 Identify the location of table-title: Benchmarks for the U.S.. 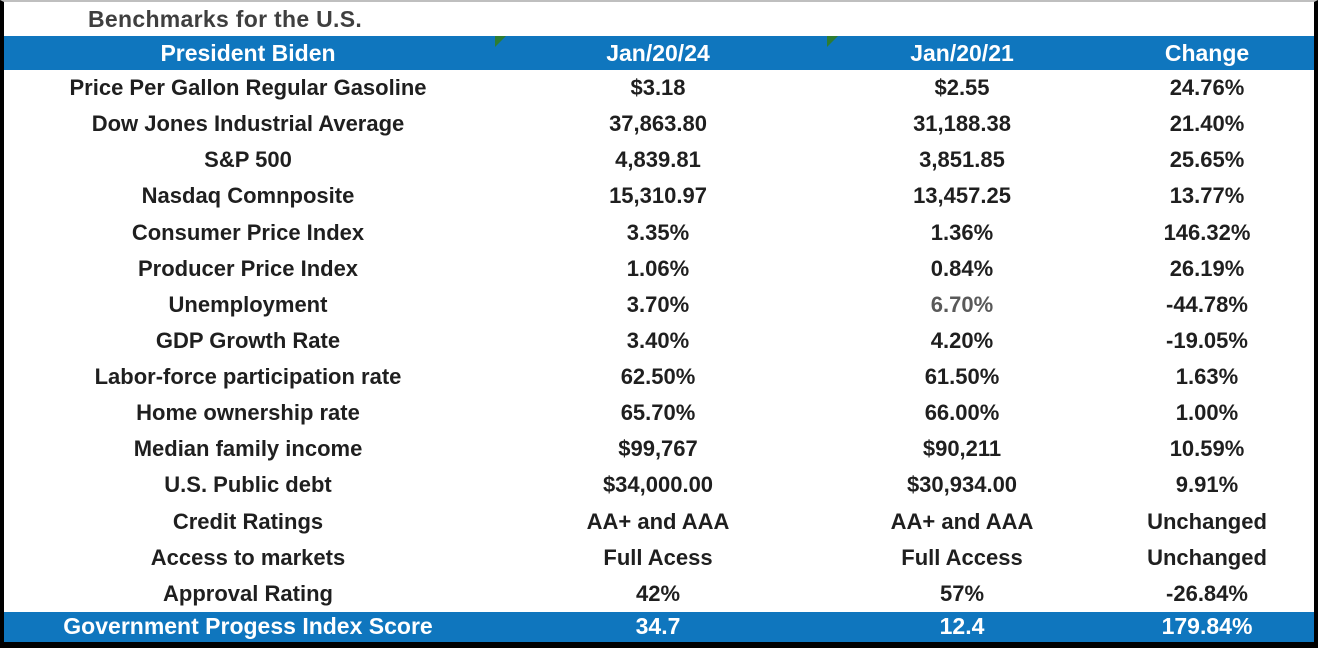
(225, 18).